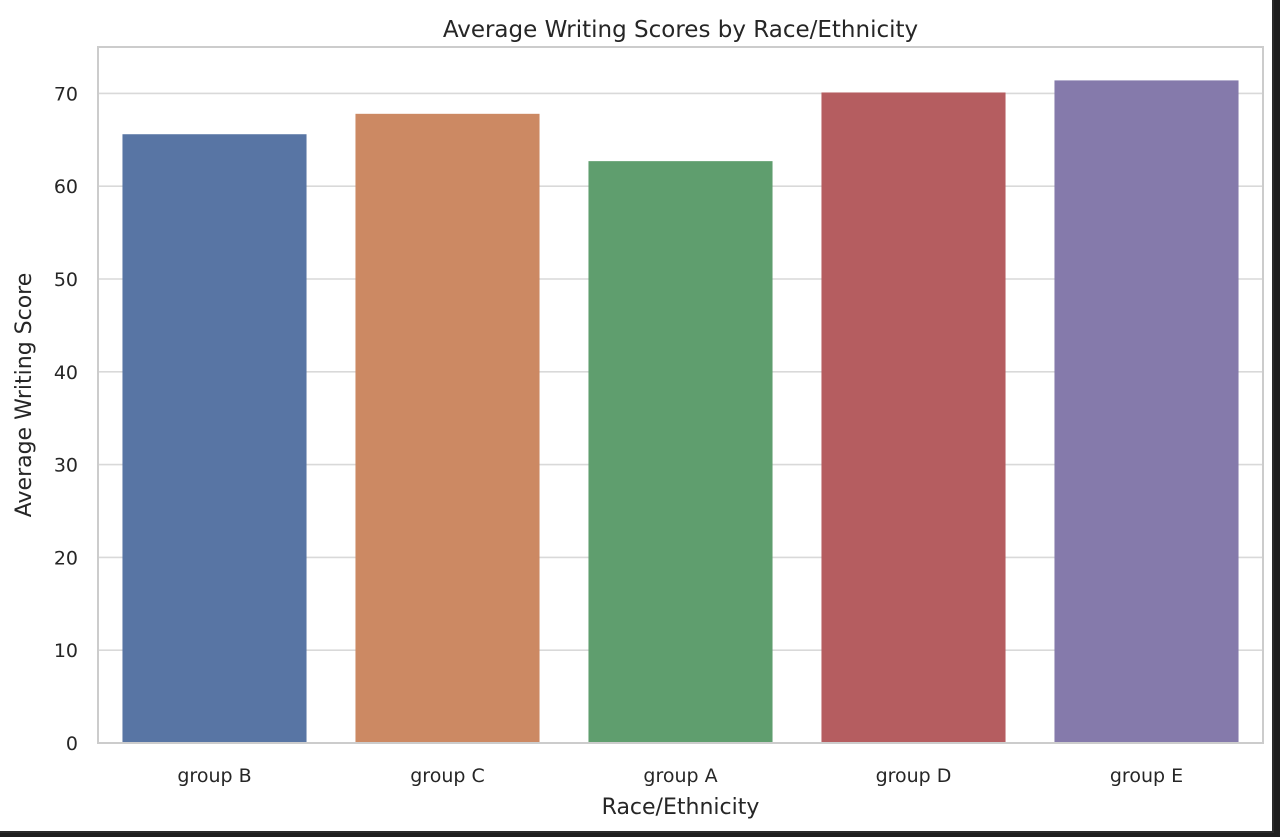 This screenshot has width=1280, height=837. Describe the element at coordinates (447, 428) in the screenshot. I see `bar-group-C` at that location.